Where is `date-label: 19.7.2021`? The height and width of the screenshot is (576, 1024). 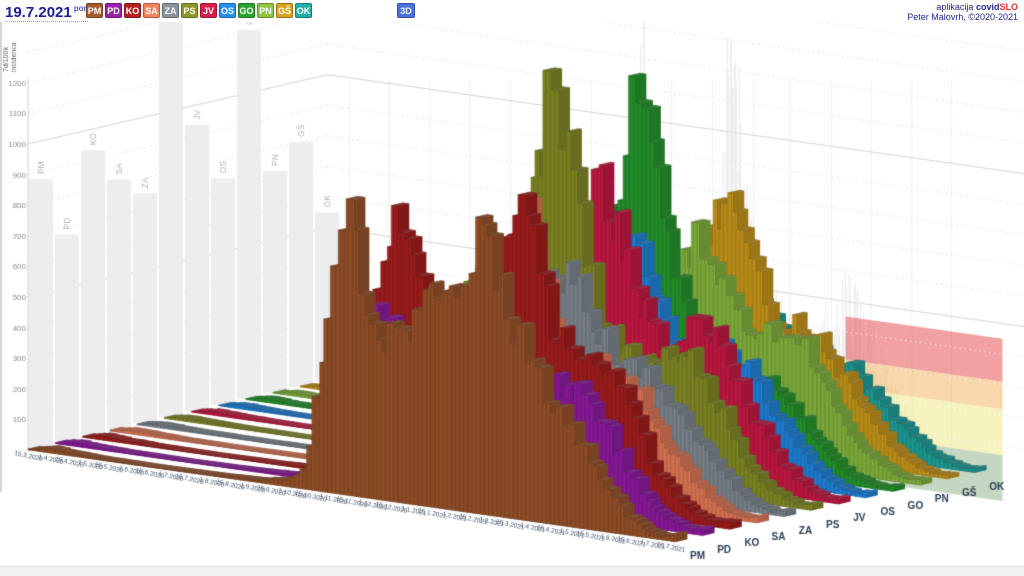 date-label: 19.7.2021 is located at coordinates (38, 12).